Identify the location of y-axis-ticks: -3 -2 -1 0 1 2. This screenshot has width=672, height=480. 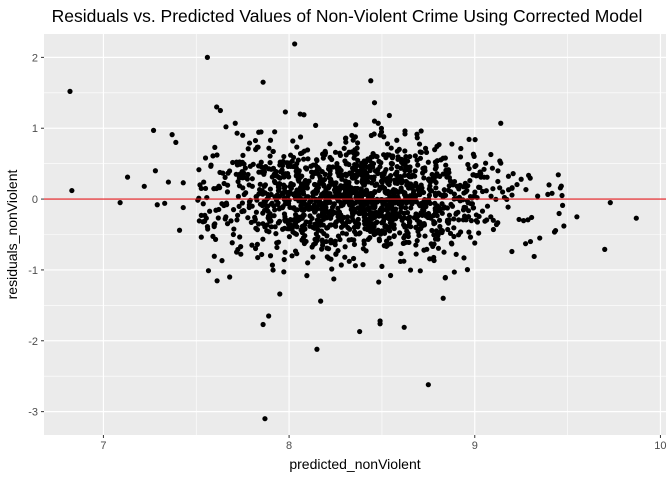
(36, 235).